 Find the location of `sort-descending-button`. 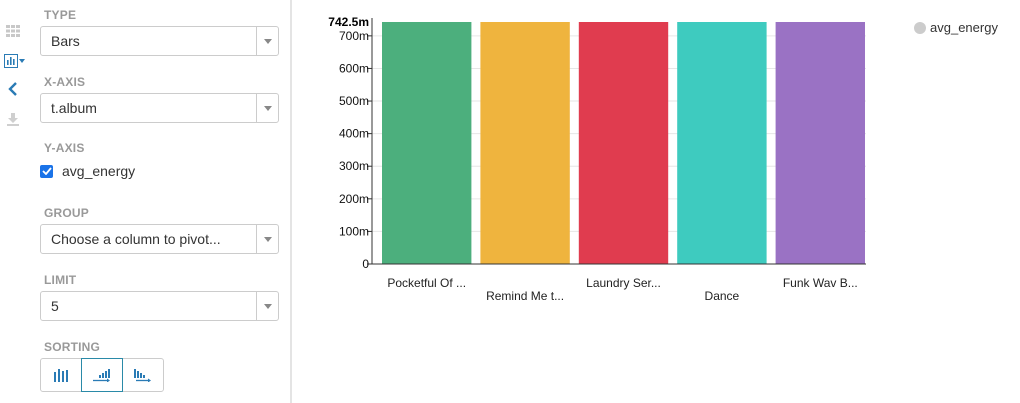

sort-descending-button is located at coordinates (143, 375).